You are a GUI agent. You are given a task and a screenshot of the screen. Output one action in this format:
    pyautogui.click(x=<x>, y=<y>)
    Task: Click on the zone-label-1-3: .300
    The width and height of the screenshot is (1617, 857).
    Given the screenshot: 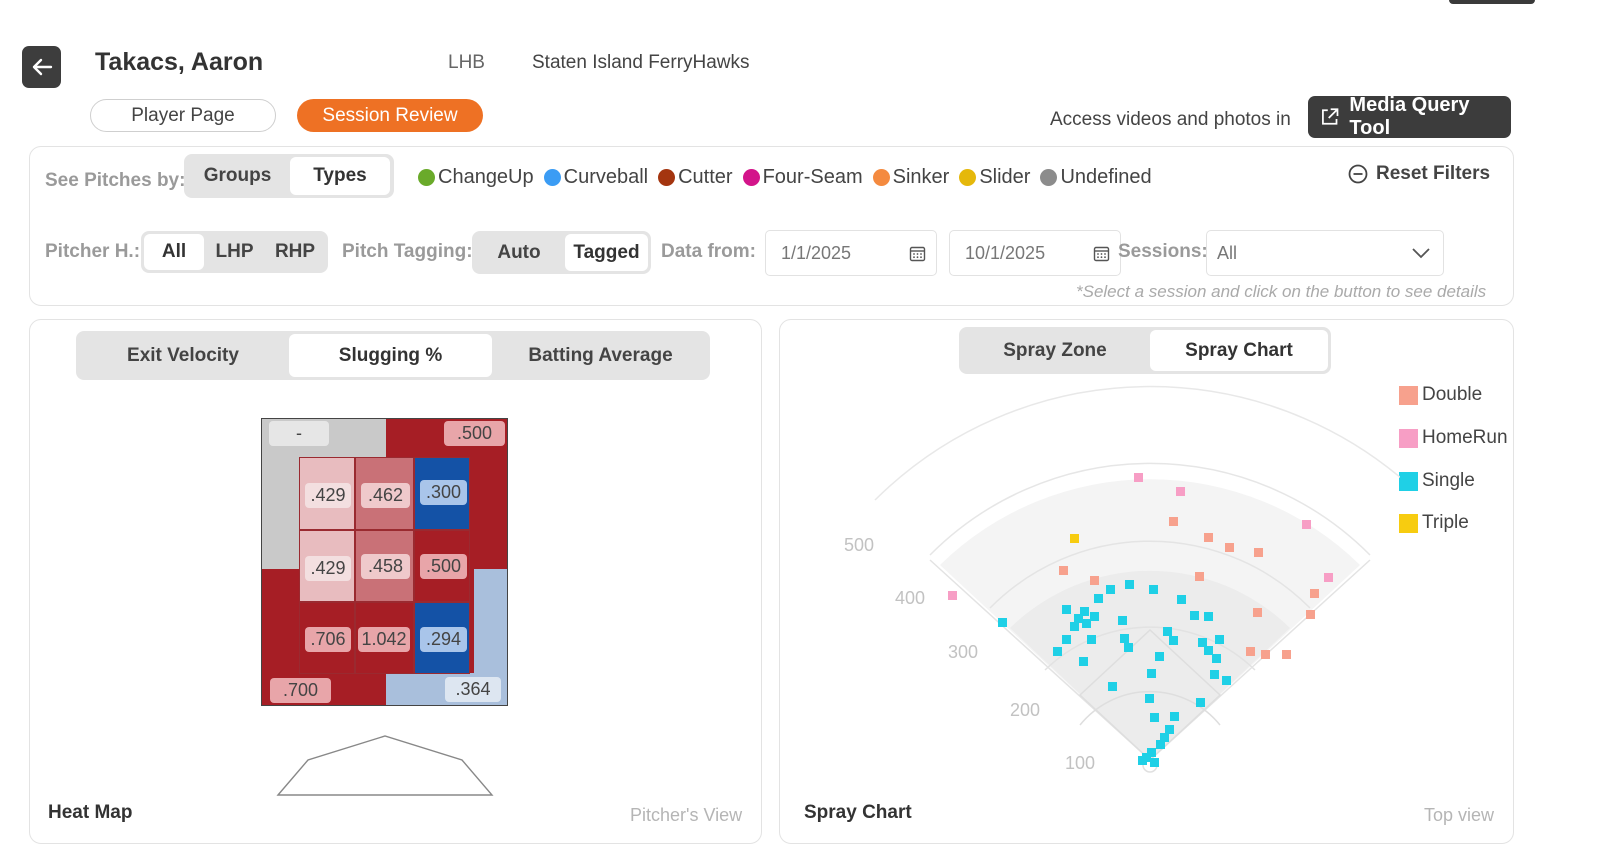 What is the action you would take?
    pyautogui.click(x=443, y=492)
    